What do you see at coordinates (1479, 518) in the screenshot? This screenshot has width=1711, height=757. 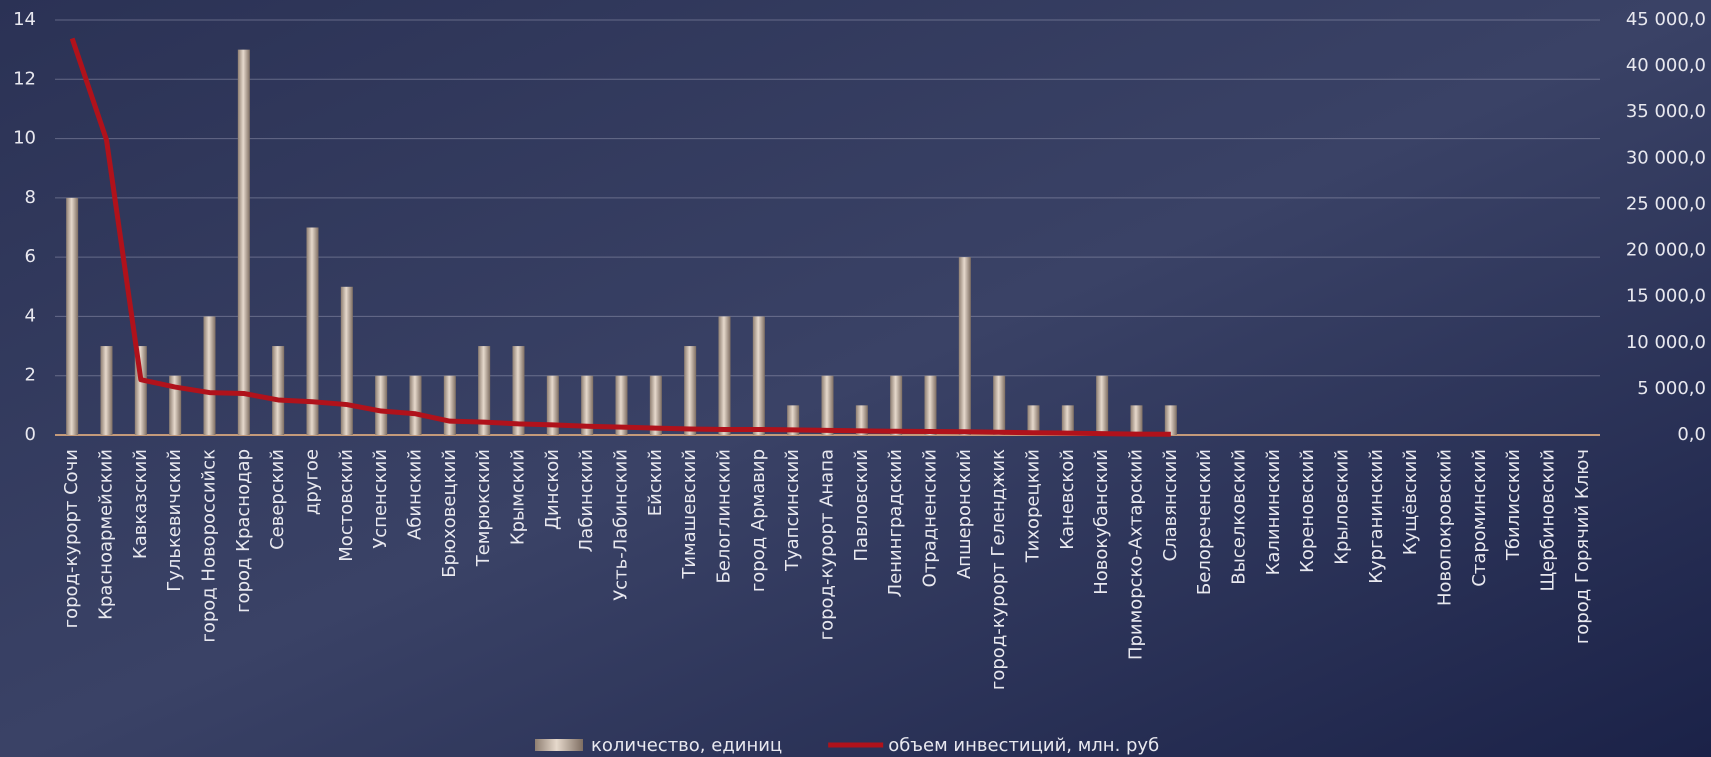 I see `x-tick-label: Староминский` at bounding box center [1479, 518].